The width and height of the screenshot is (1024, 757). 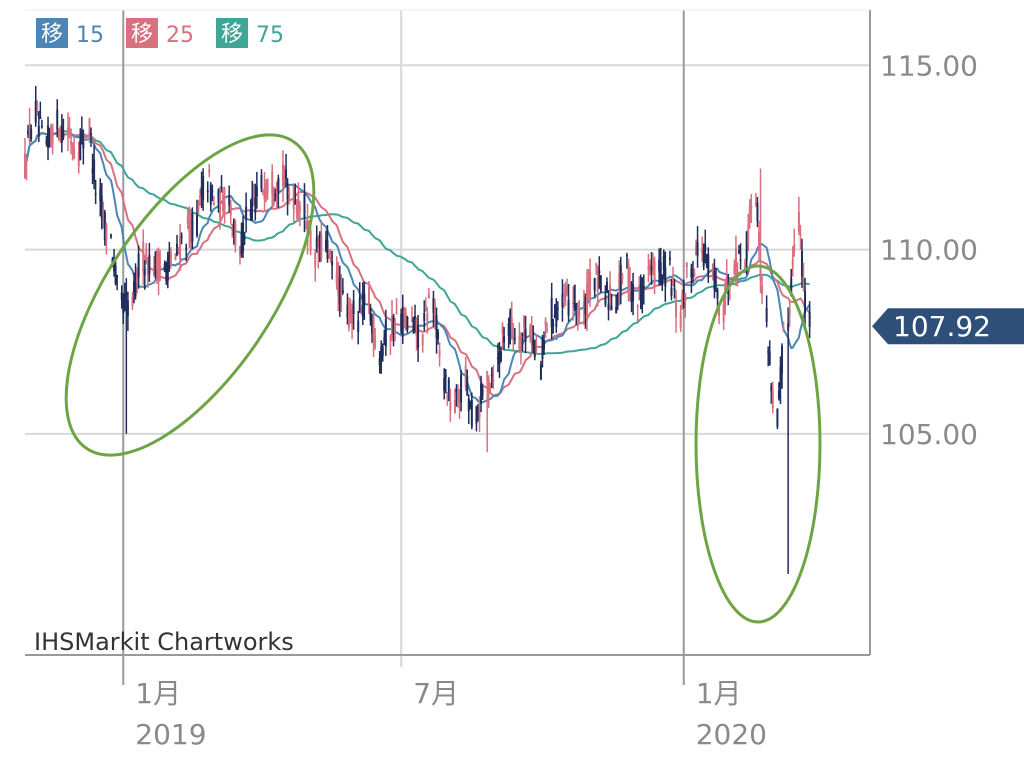 What do you see at coordinates (160, 33) in the screenshot?
I see `ma-legend: 移 15 移 25 移 75` at bounding box center [160, 33].